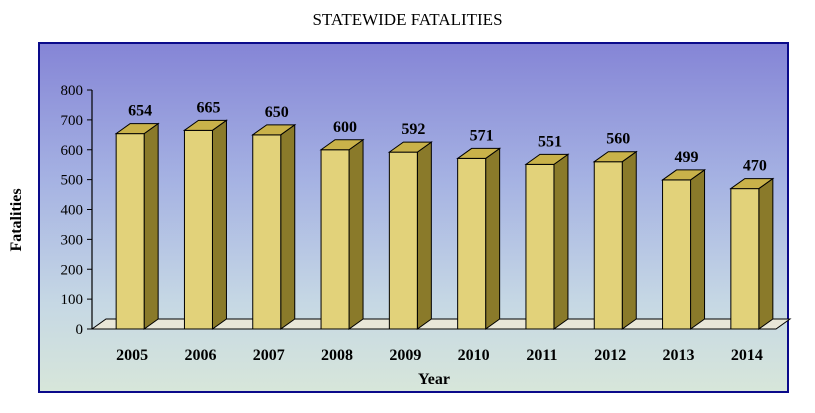 The height and width of the screenshot is (413, 815). Describe the element at coordinates (72, 211) in the screenshot. I see `y-tick-label: 400` at that location.